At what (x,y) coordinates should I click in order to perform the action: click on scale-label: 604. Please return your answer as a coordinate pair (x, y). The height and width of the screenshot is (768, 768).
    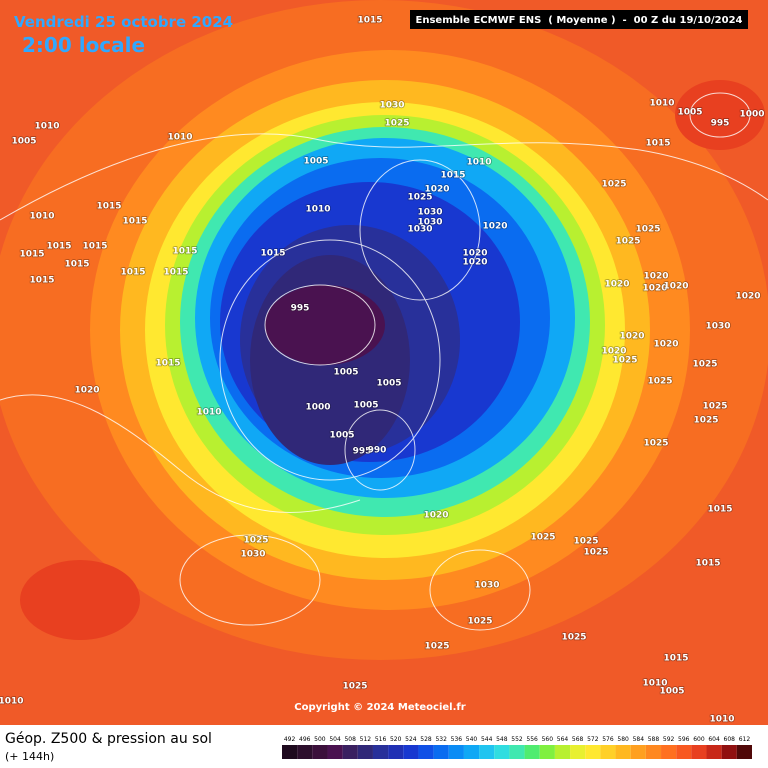
    Looking at the image, I should click on (714, 739).